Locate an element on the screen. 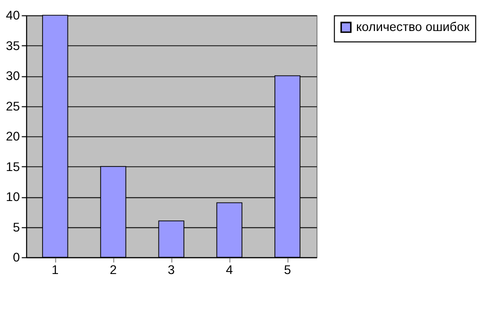 Image resolution: width=481 pixels, height=321 pixels. y-tick-label: 20 is located at coordinates (13, 137).